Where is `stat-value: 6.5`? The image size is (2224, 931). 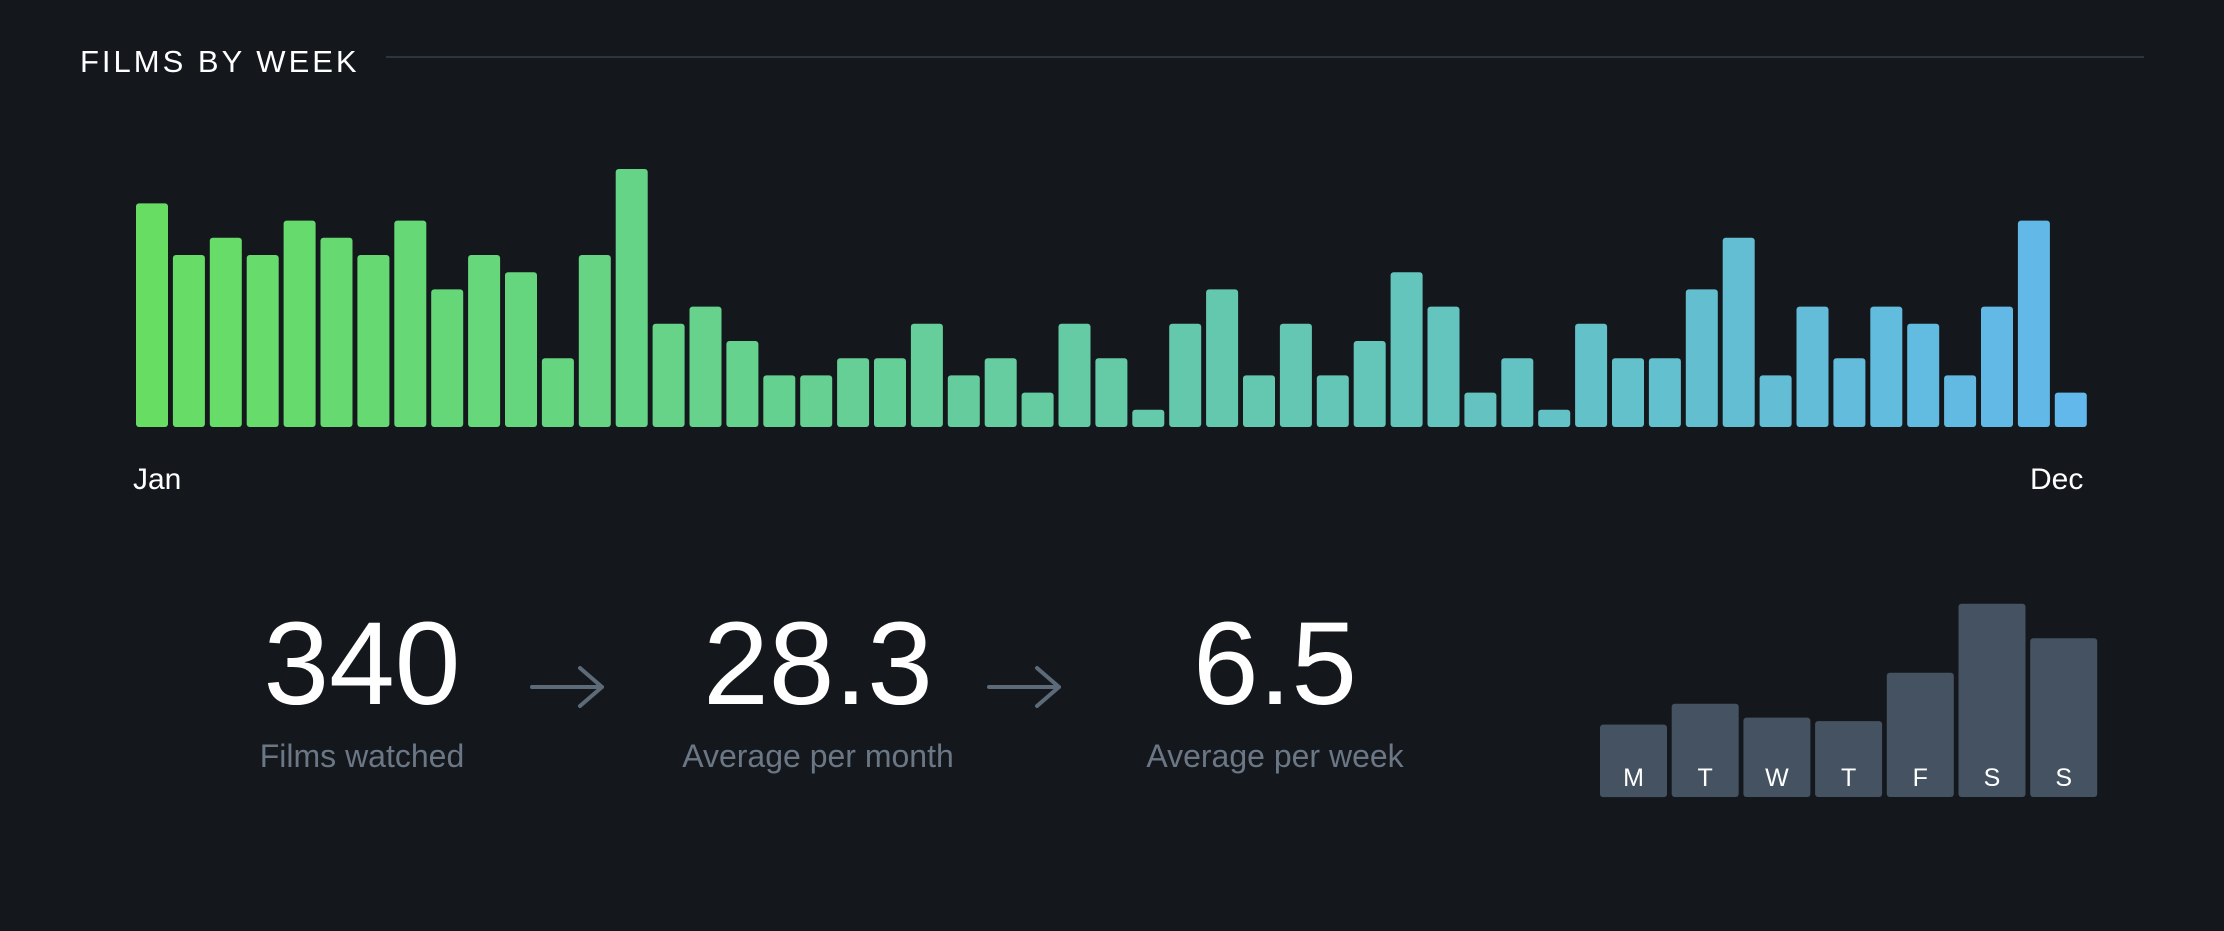 stat-value: 6.5 is located at coordinates (1275, 664).